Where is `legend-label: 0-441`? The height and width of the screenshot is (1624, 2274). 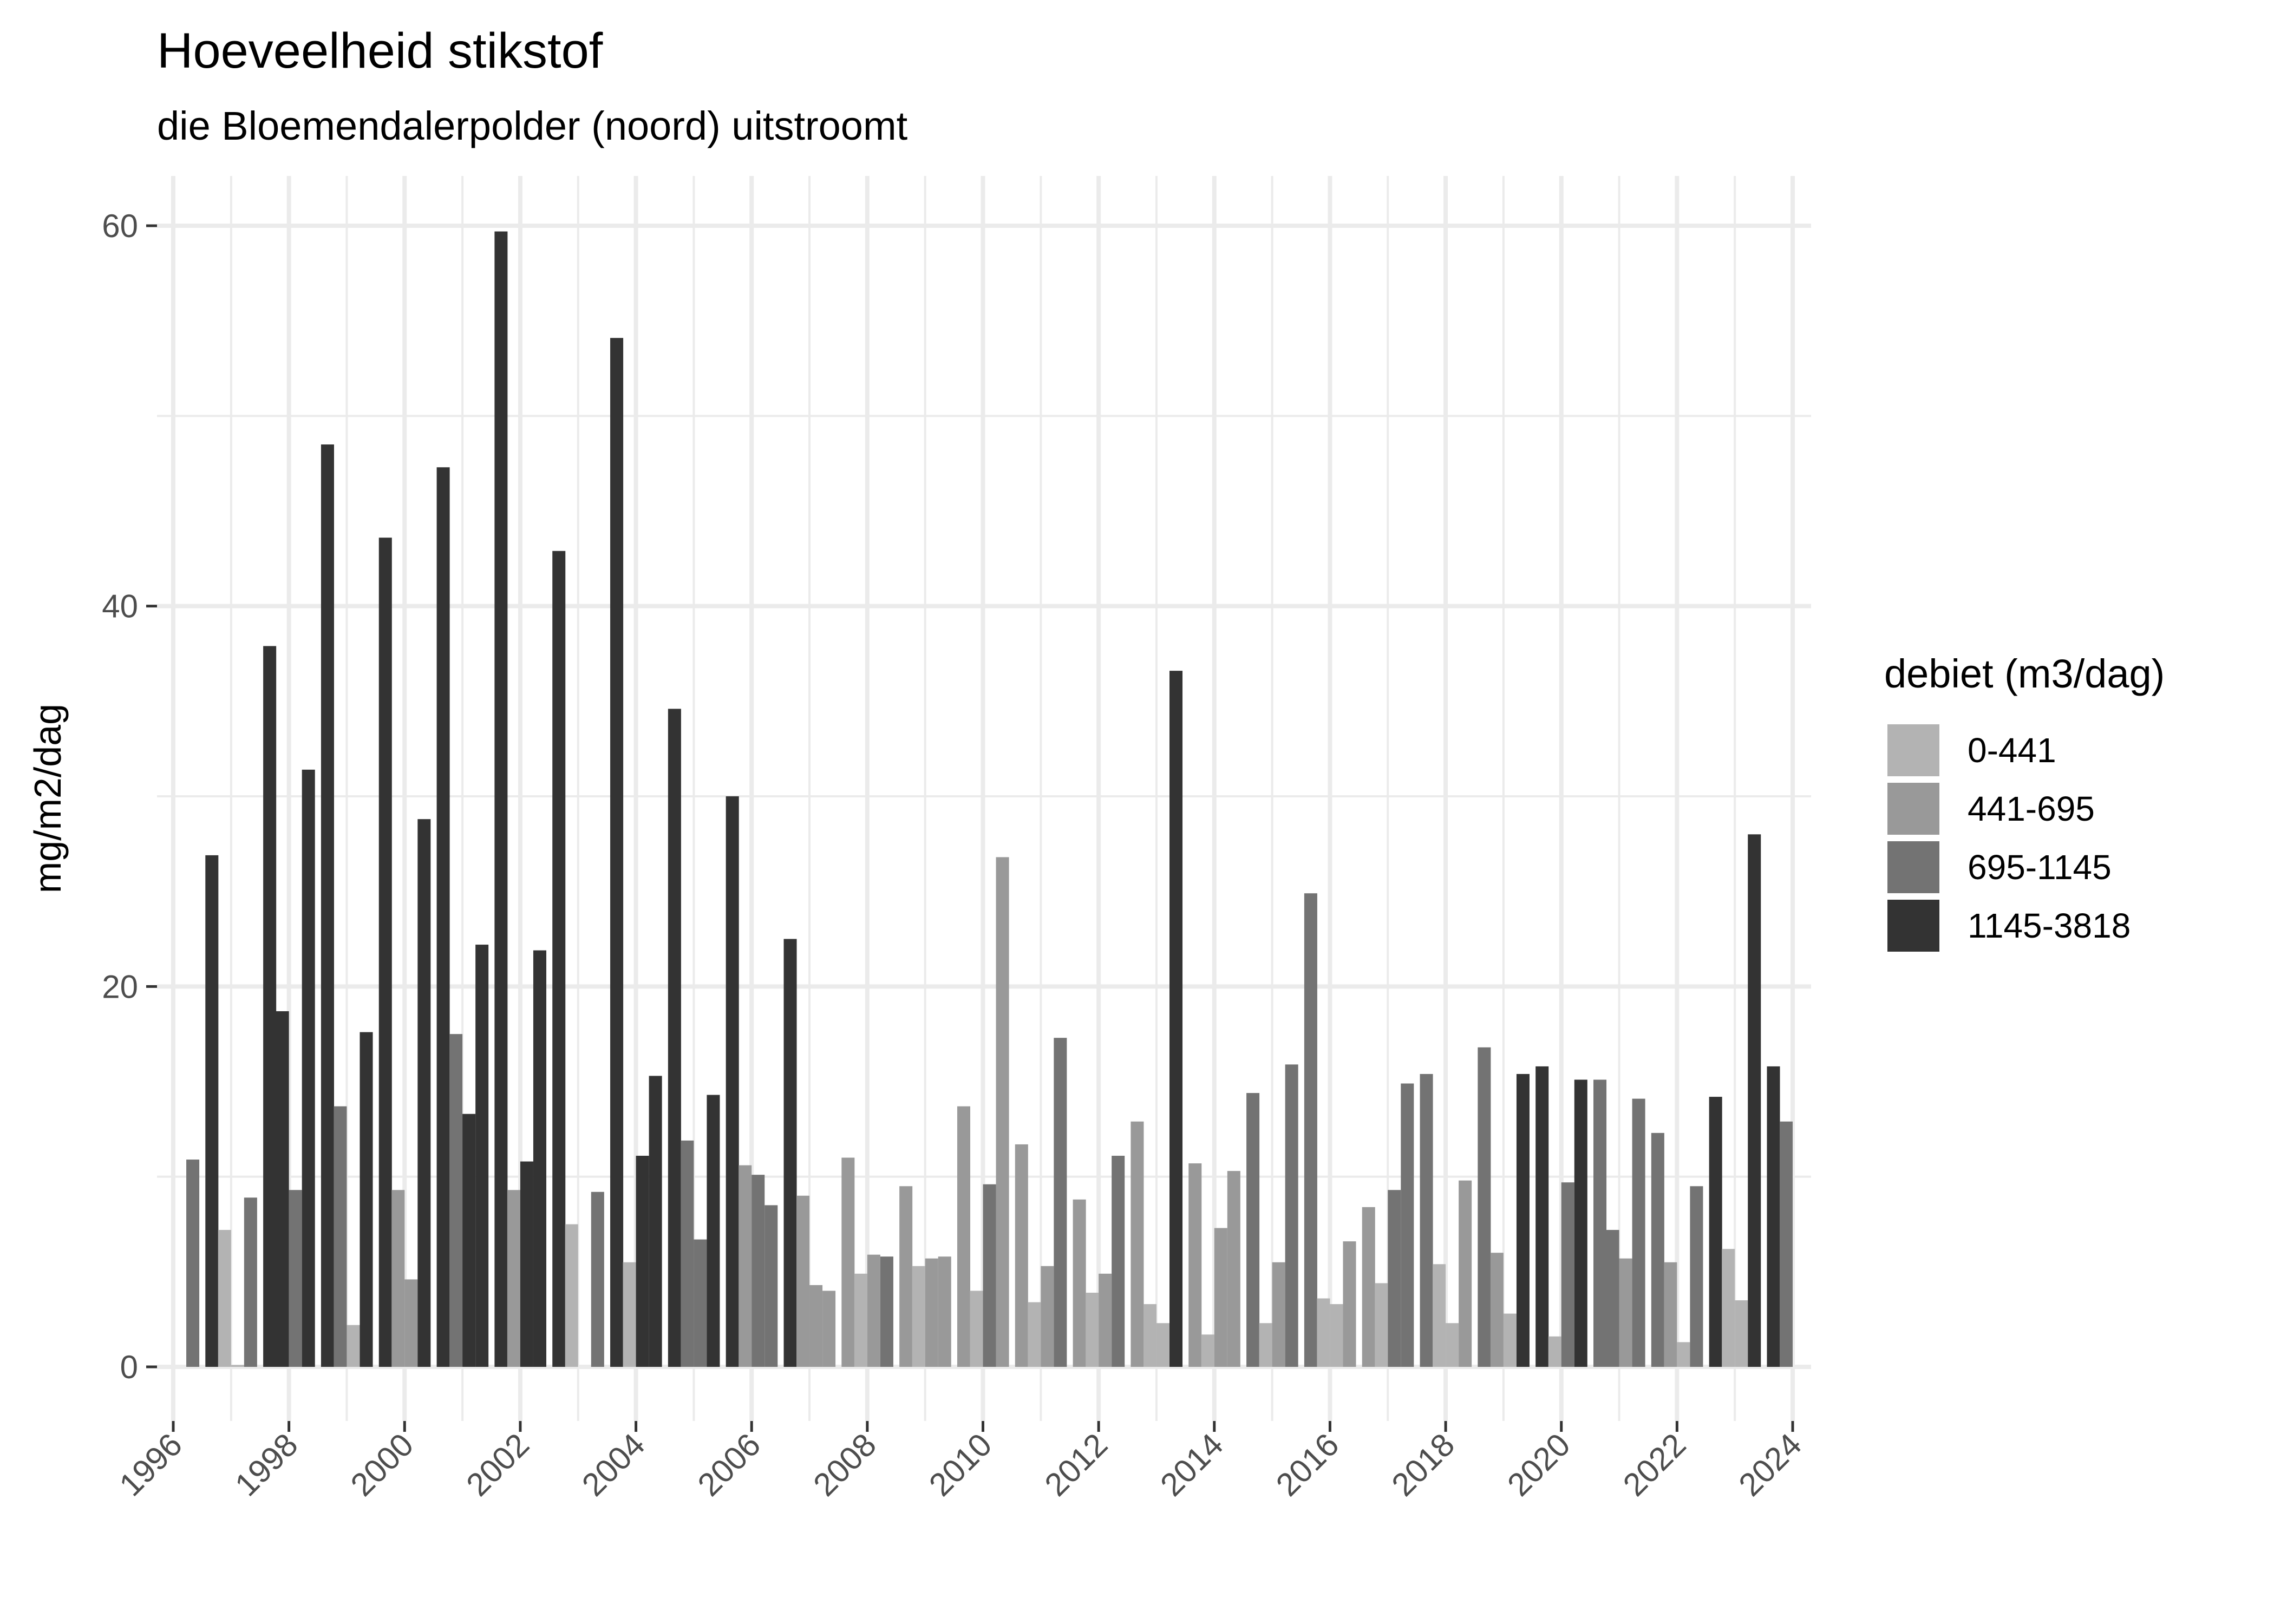 legend-label: 0-441 is located at coordinates (2012, 750).